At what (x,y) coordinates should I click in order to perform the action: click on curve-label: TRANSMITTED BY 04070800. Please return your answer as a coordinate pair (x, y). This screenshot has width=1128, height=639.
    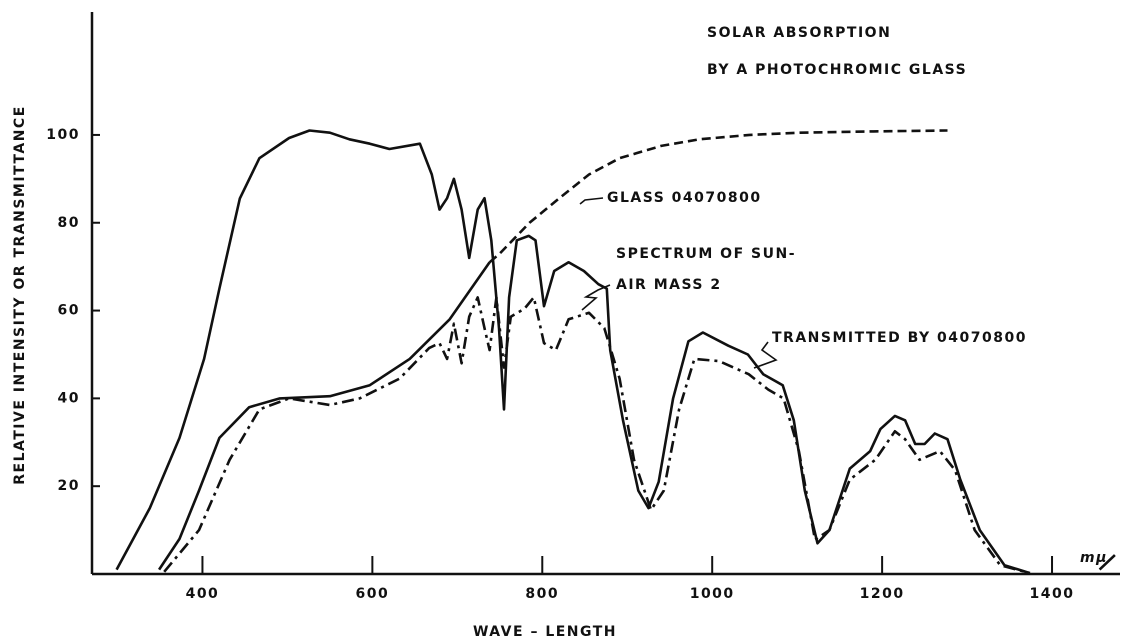
    Looking at the image, I should click on (899, 338).